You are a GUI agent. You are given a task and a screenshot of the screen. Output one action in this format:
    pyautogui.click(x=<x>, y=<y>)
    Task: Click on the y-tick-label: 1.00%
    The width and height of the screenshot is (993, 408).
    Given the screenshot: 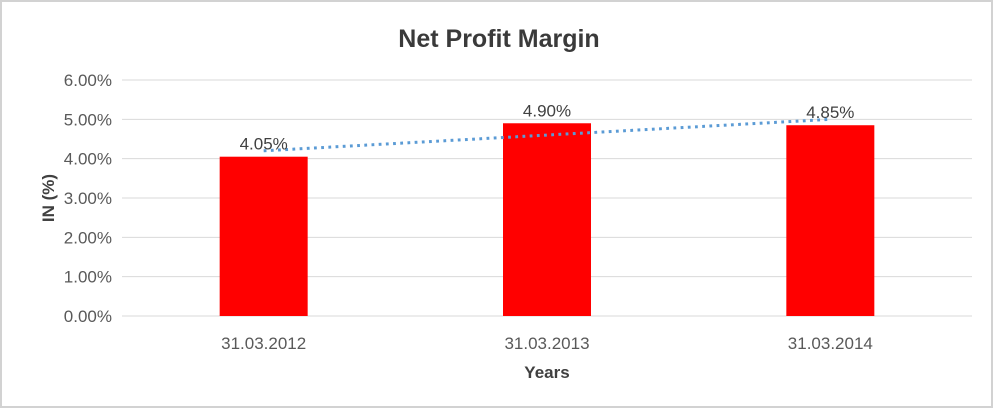 What is the action you would take?
    pyautogui.click(x=88, y=277)
    